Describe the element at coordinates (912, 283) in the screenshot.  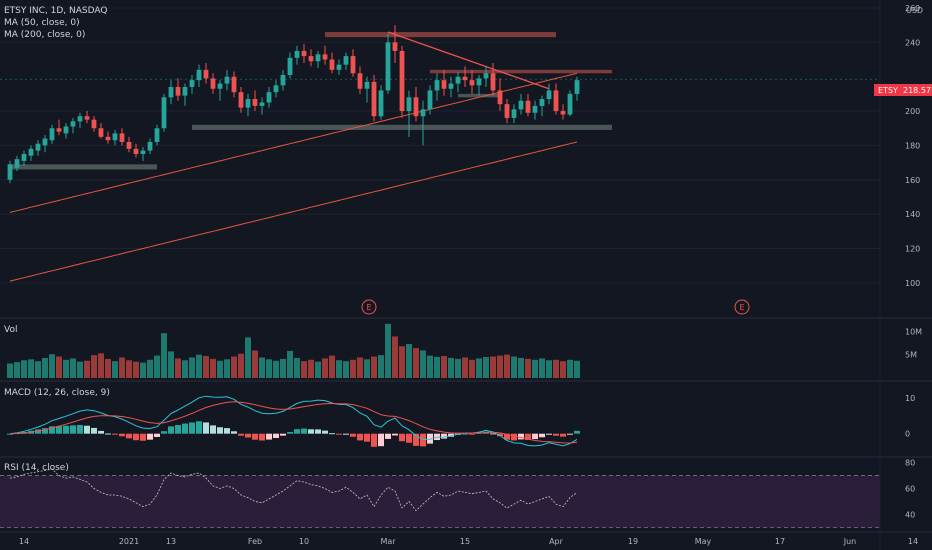
I see `price-tick-0: 100` at that location.